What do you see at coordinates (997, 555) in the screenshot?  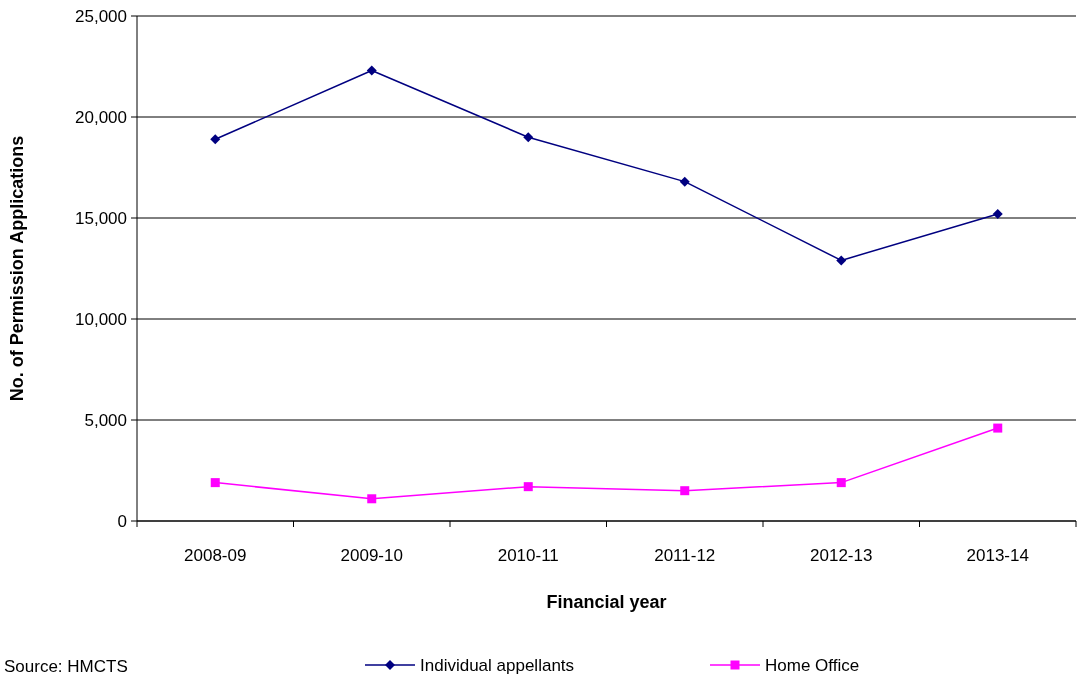 I see `x-tick-label: 2013-14` at bounding box center [997, 555].